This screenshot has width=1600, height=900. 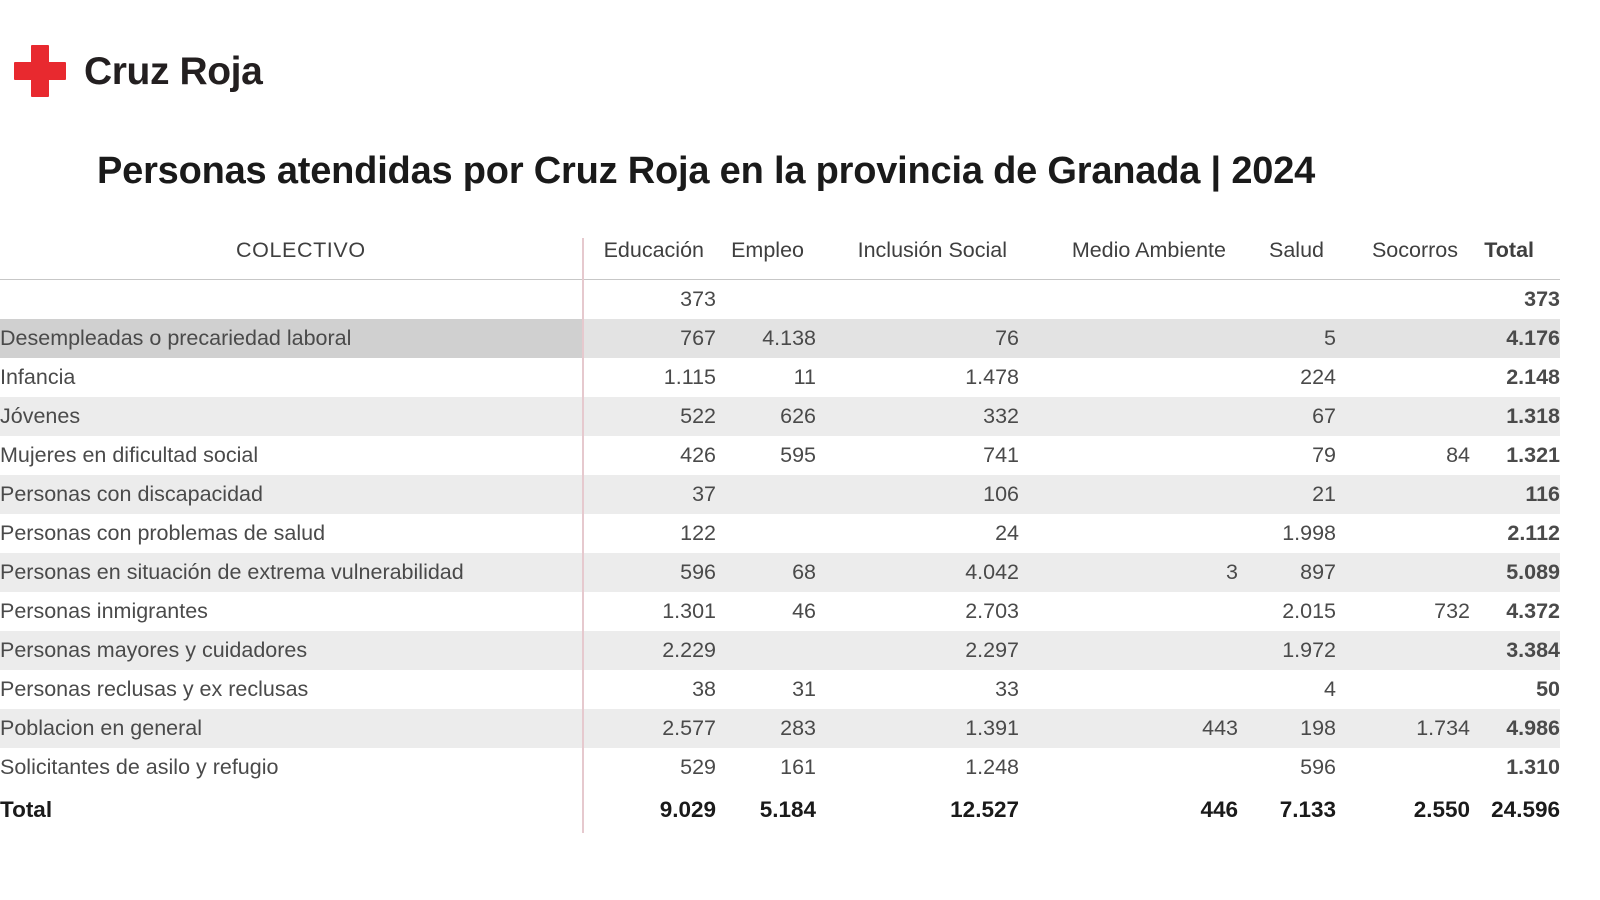 I want to click on total-row-label: Total, so click(x=292, y=810).